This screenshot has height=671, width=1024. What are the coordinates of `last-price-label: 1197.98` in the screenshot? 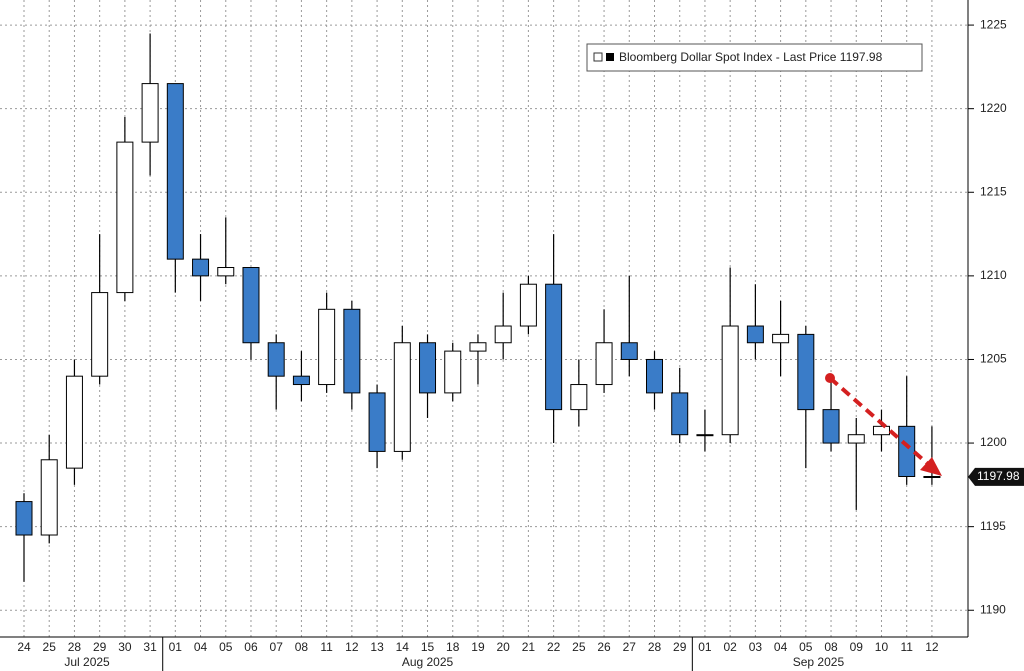 It's located at (998, 476).